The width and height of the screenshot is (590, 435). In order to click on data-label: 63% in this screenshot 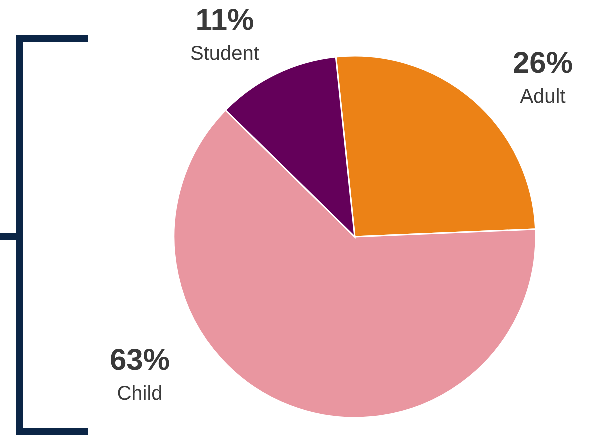, I will do `click(140, 360)`.